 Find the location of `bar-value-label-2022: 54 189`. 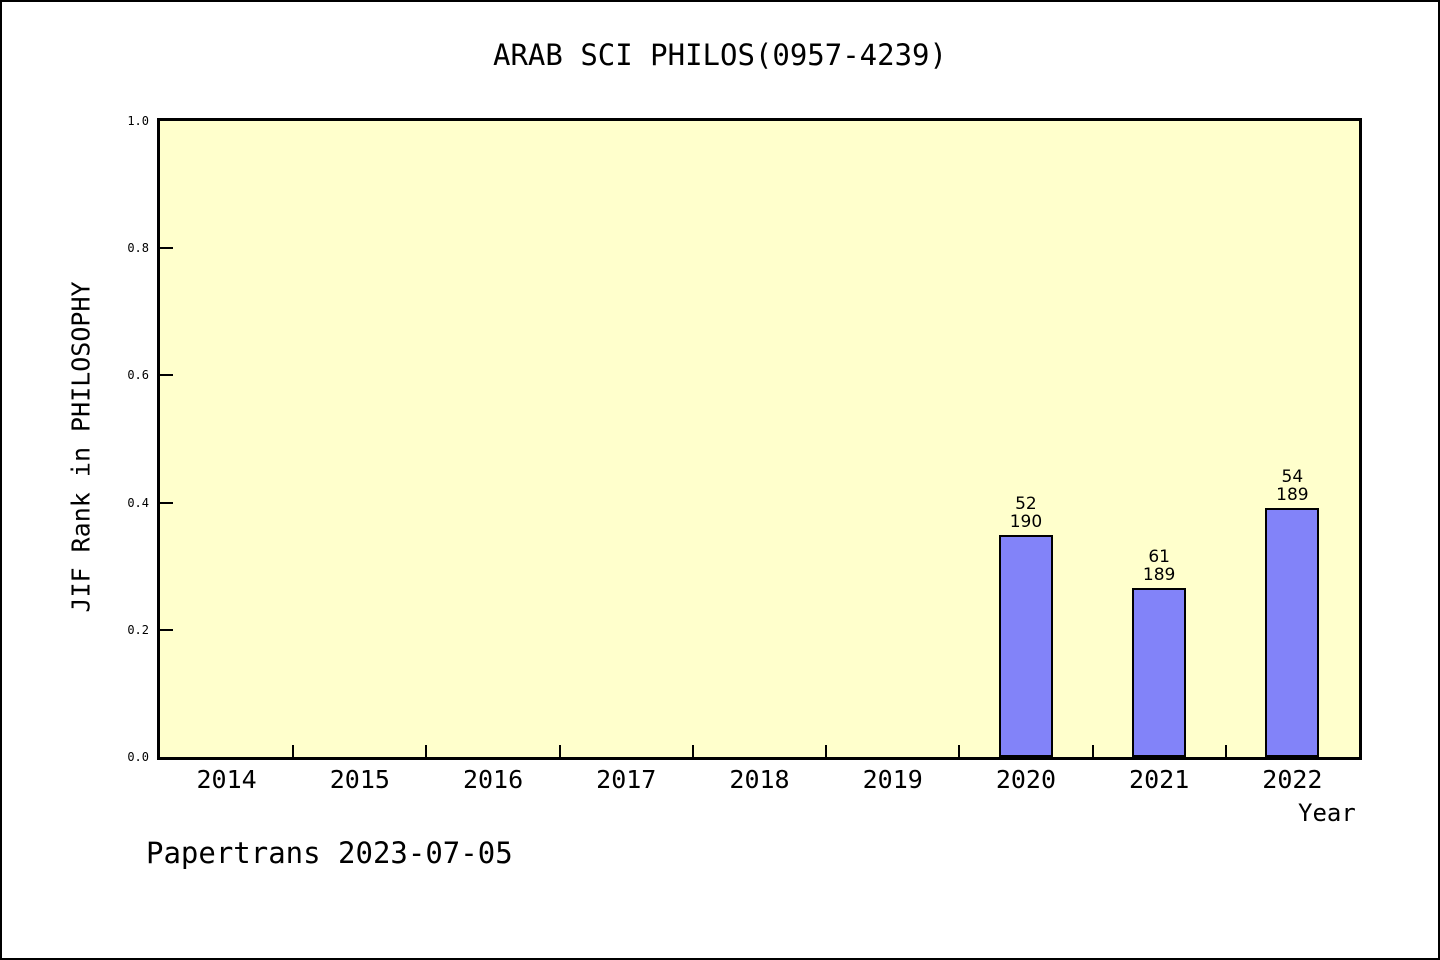

bar-value-label-2022: 54 189 is located at coordinates (1292, 486).